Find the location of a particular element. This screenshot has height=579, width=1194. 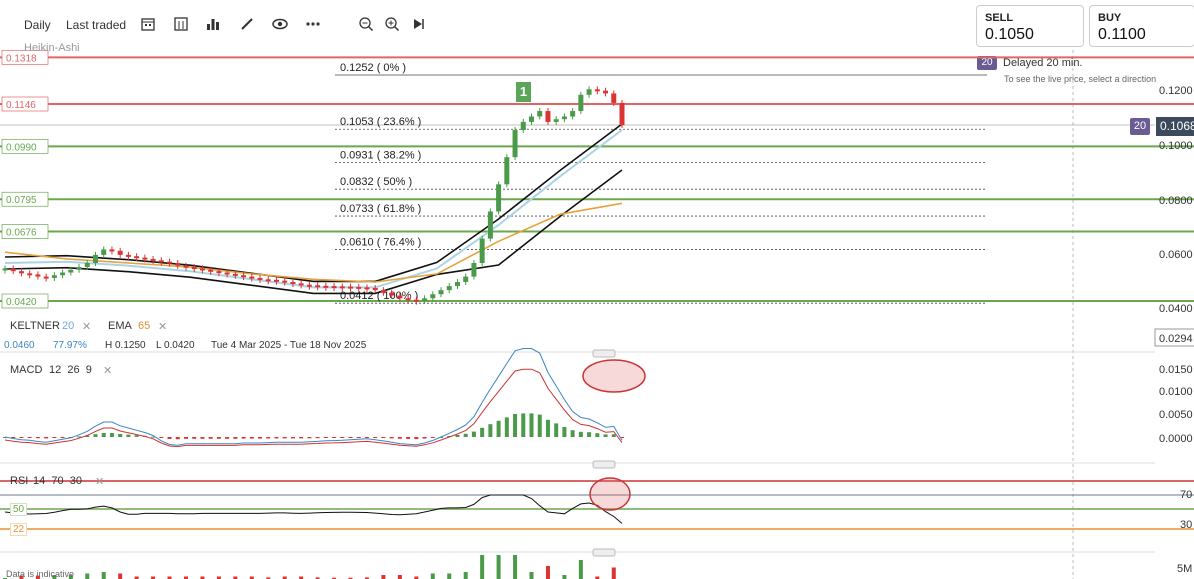

timeframe-selector: Daily is located at coordinates (37, 25).